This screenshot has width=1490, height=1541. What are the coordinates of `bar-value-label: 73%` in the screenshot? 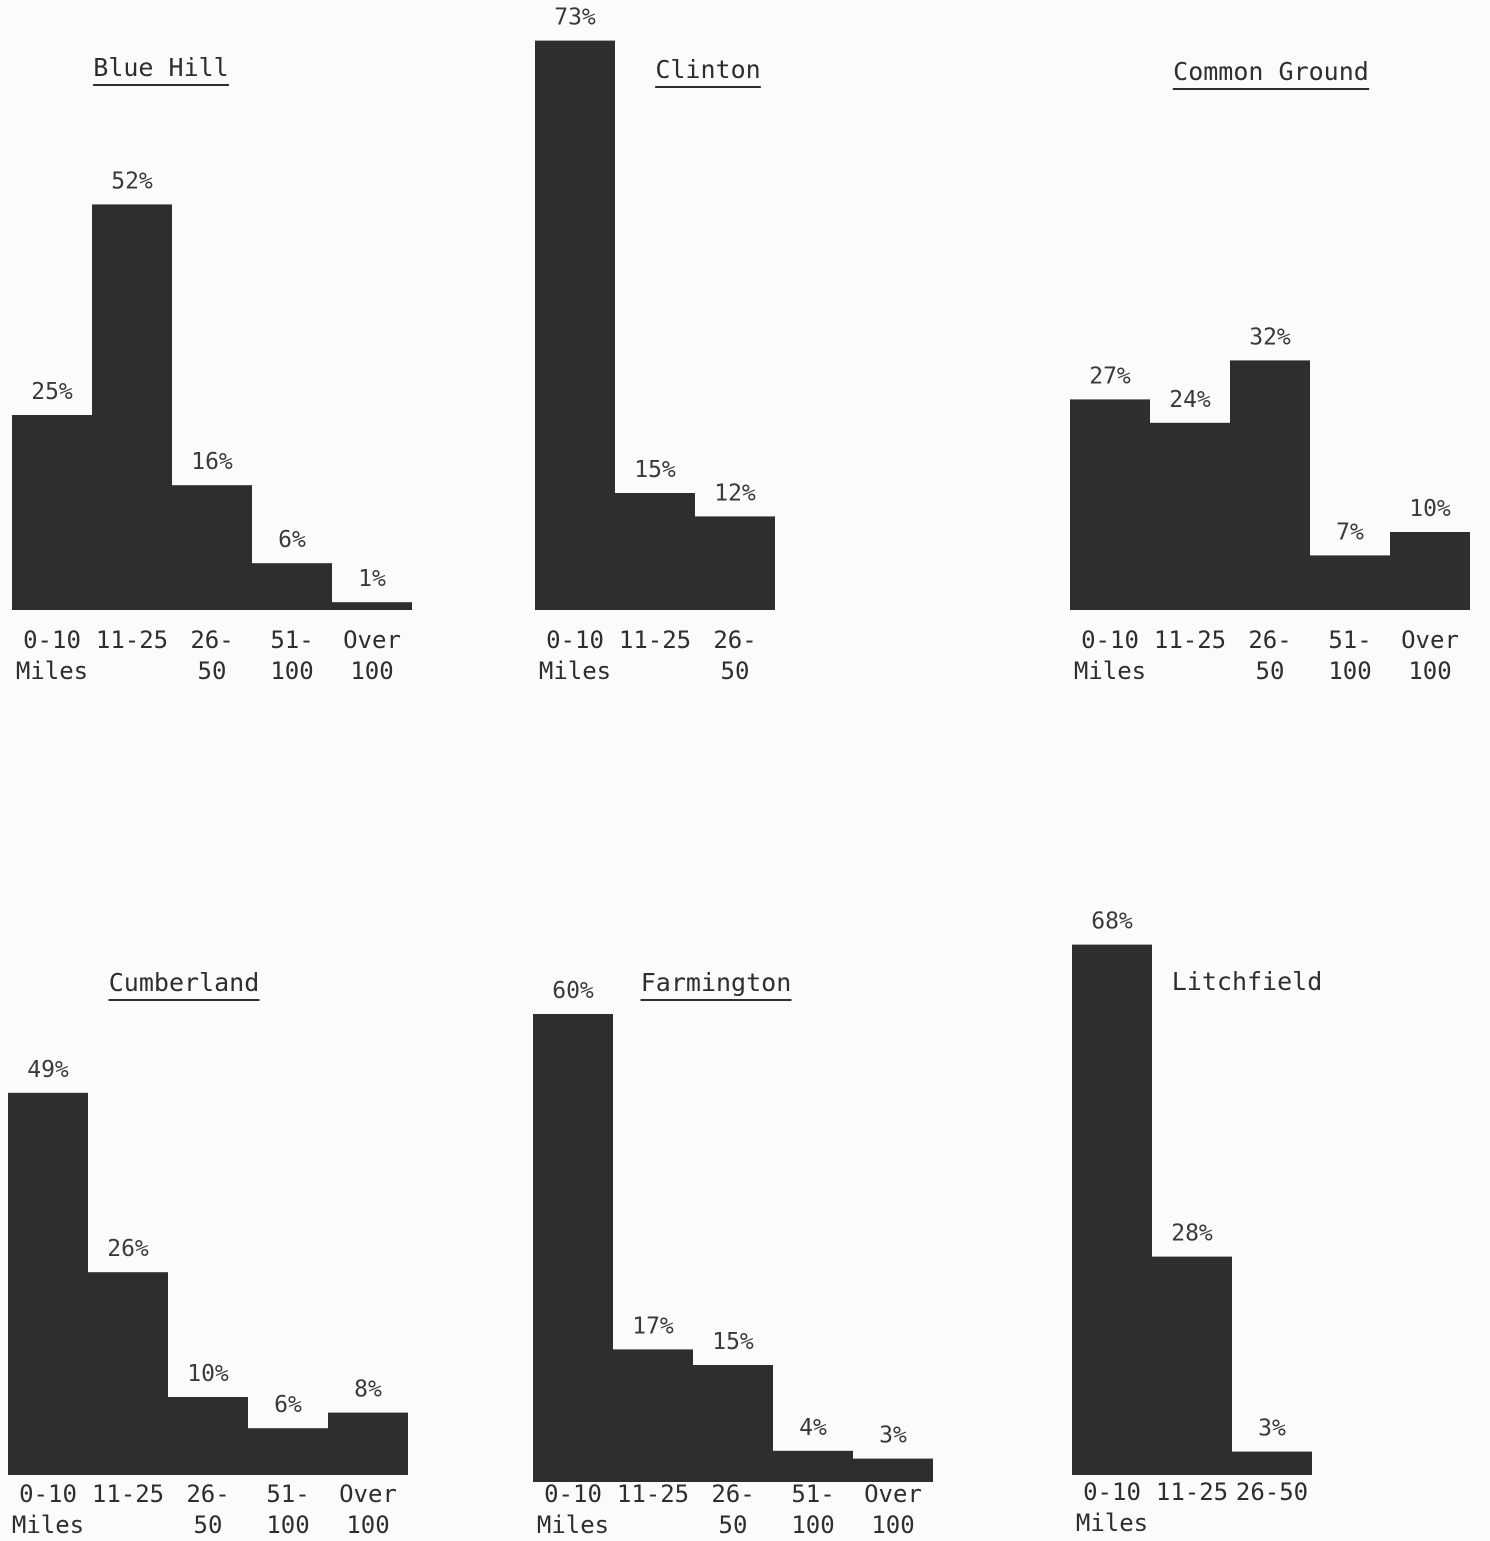 It's located at (575, 18).